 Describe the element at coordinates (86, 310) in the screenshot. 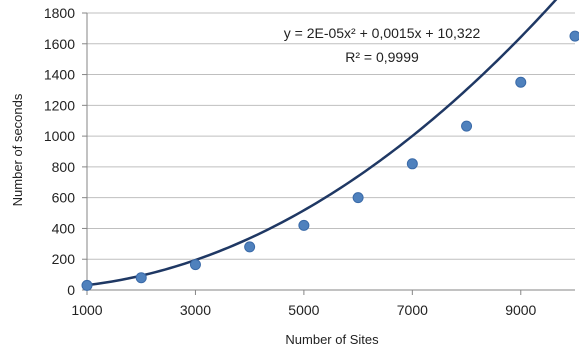

I see `x-tick-label: 1000` at that location.